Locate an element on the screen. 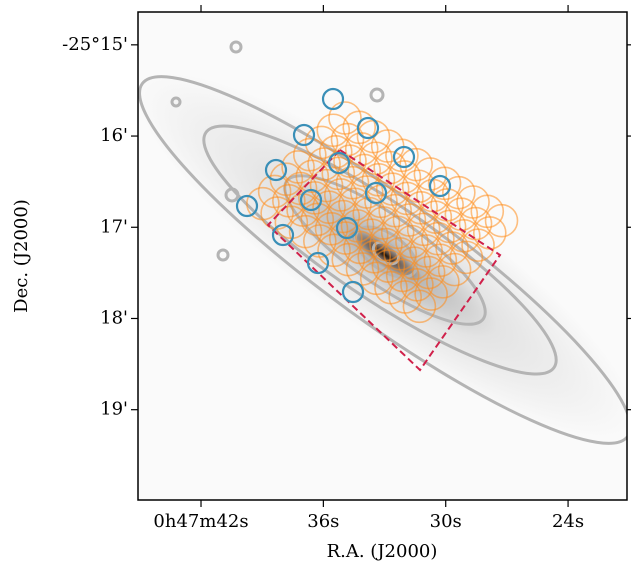  x-axis-label: R.A. (J2000) is located at coordinates (382, 551).